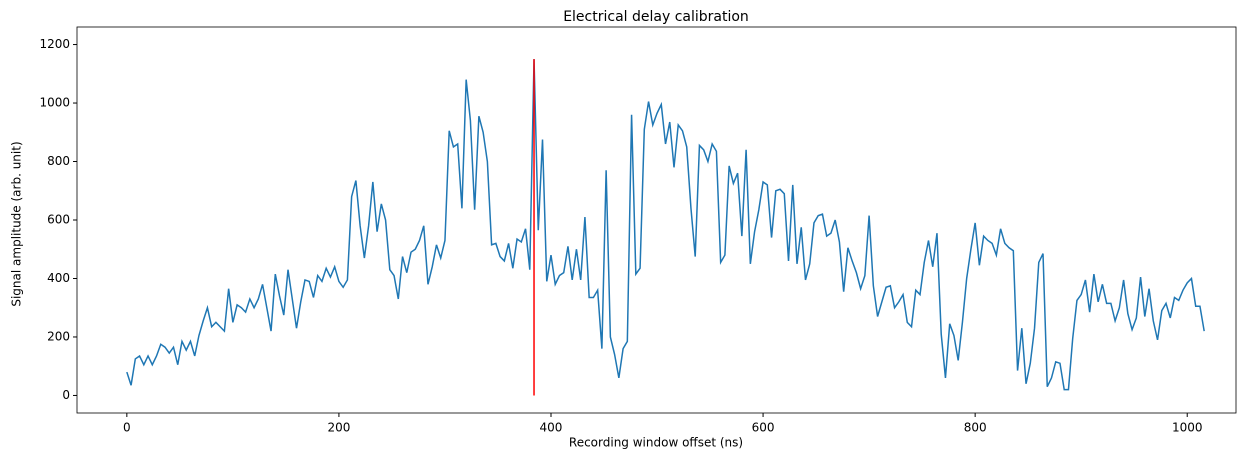  What do you see at coordinates (1187, 428) in the screenshot?
I see `x-tick-label: 1000` at bounding box center [1187, 428].